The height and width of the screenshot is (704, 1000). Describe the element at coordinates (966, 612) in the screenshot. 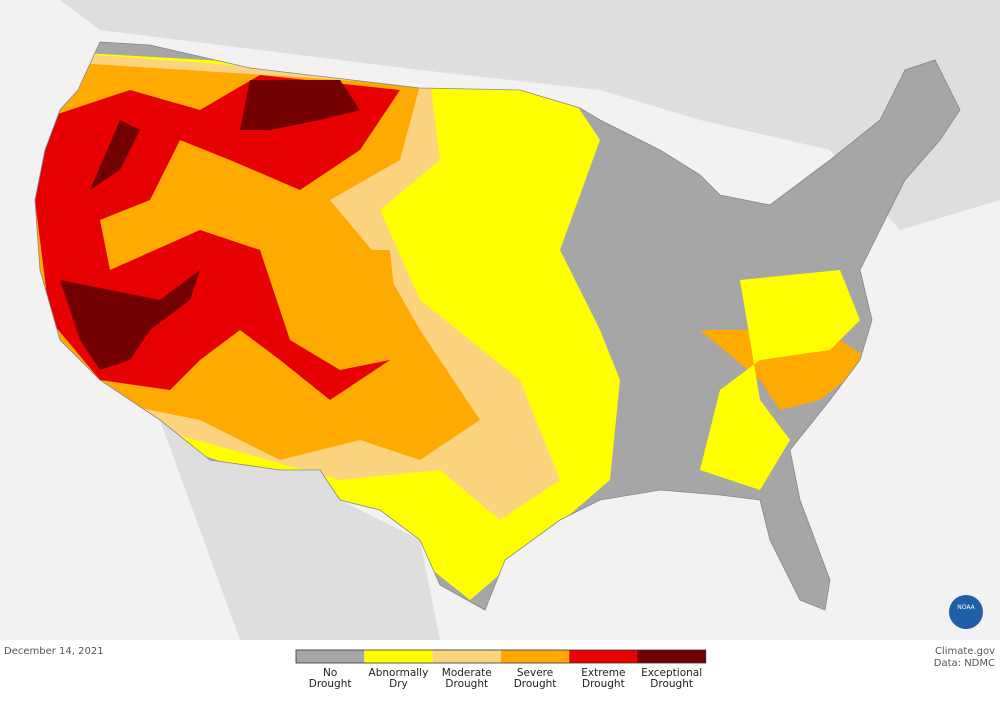

I see `noaa-logo` at that location.